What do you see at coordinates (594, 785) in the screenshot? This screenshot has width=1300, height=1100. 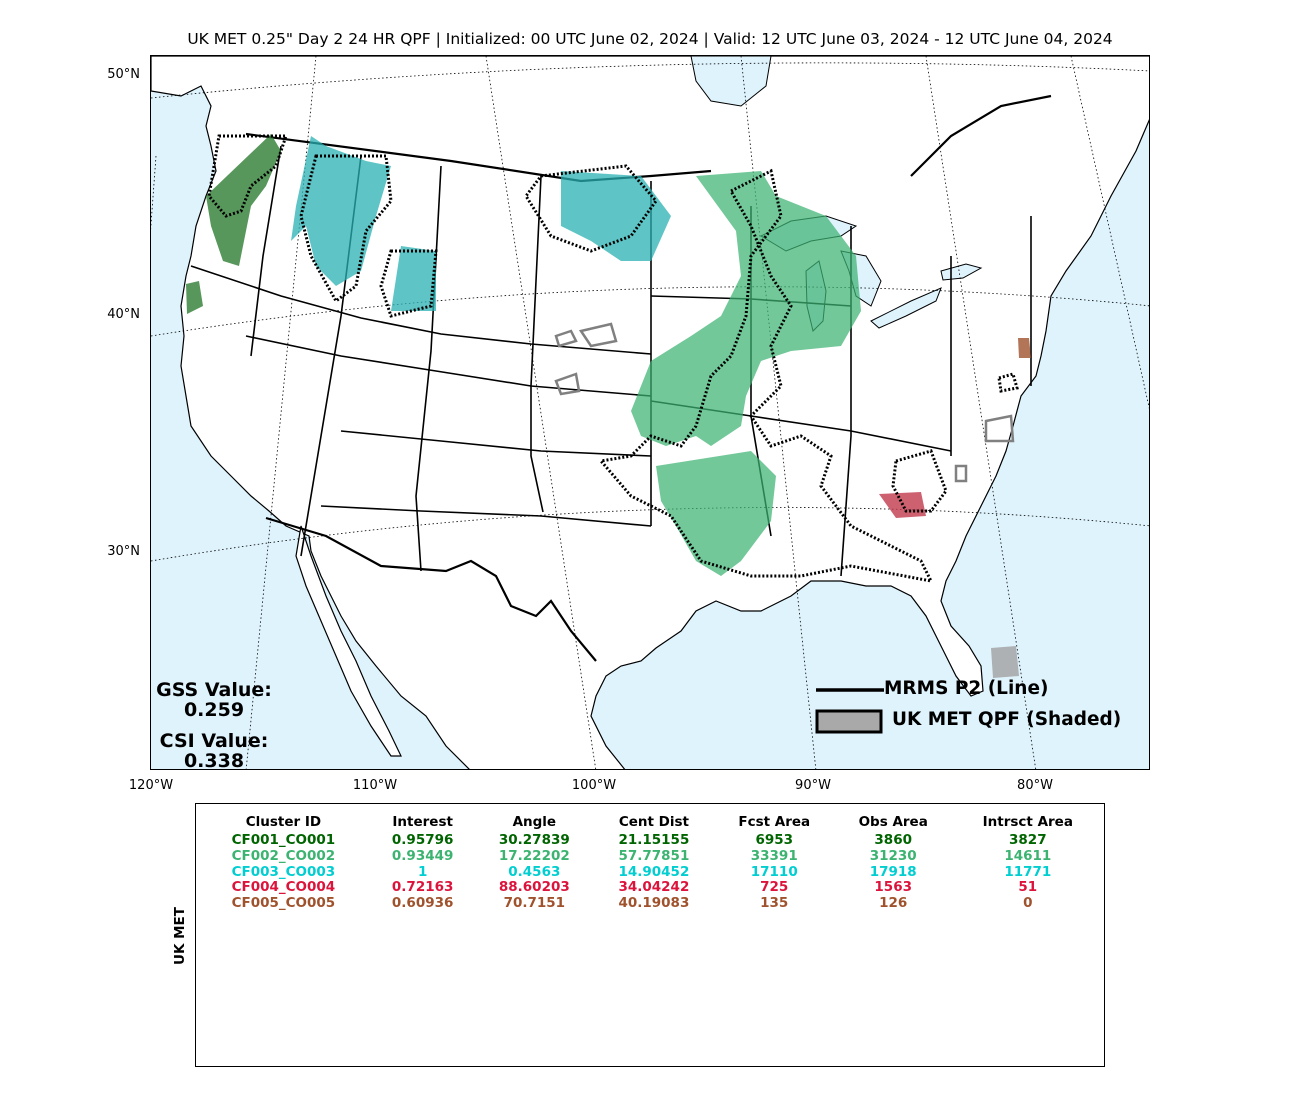 I see `lon-label: 100°W` at bounding box center [594, 785].